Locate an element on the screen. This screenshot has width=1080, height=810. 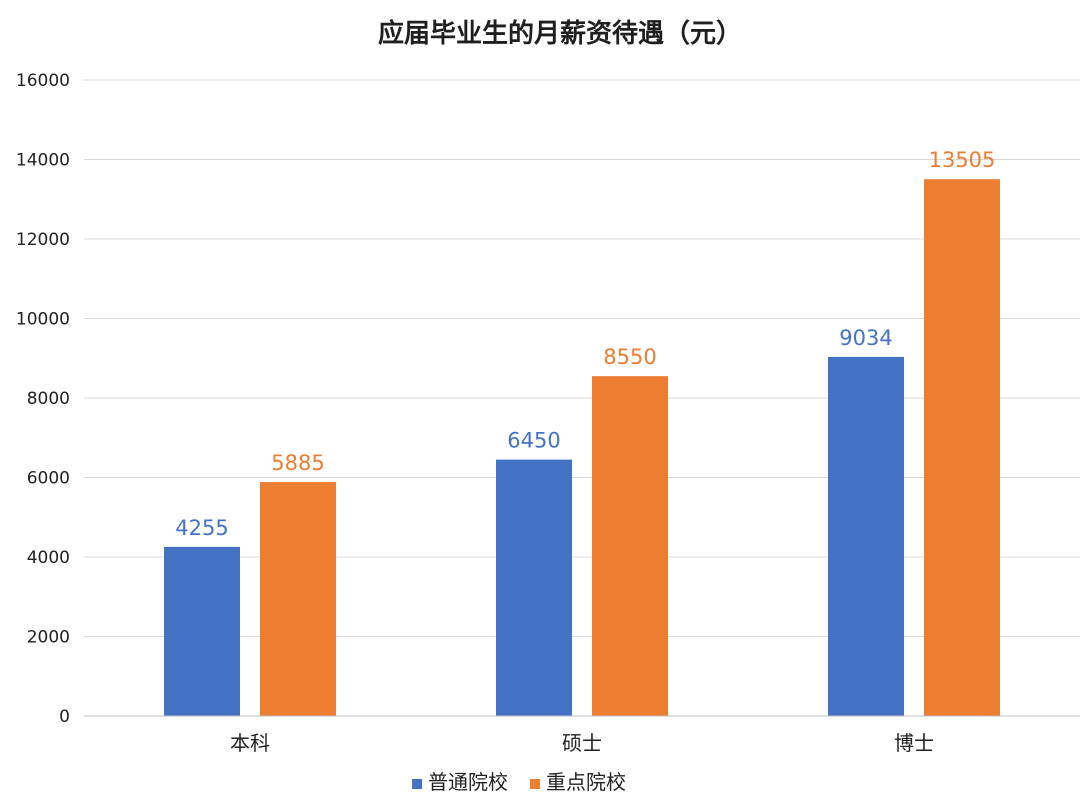
chart-title: 应届毕业生的月薪资待遇（元） is located at coordinates (560, 33).